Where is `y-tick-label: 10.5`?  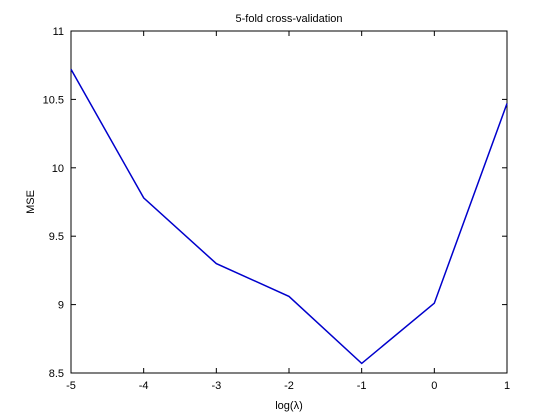
y-tick-label: 10.5 is located at coordinates (53, 100).